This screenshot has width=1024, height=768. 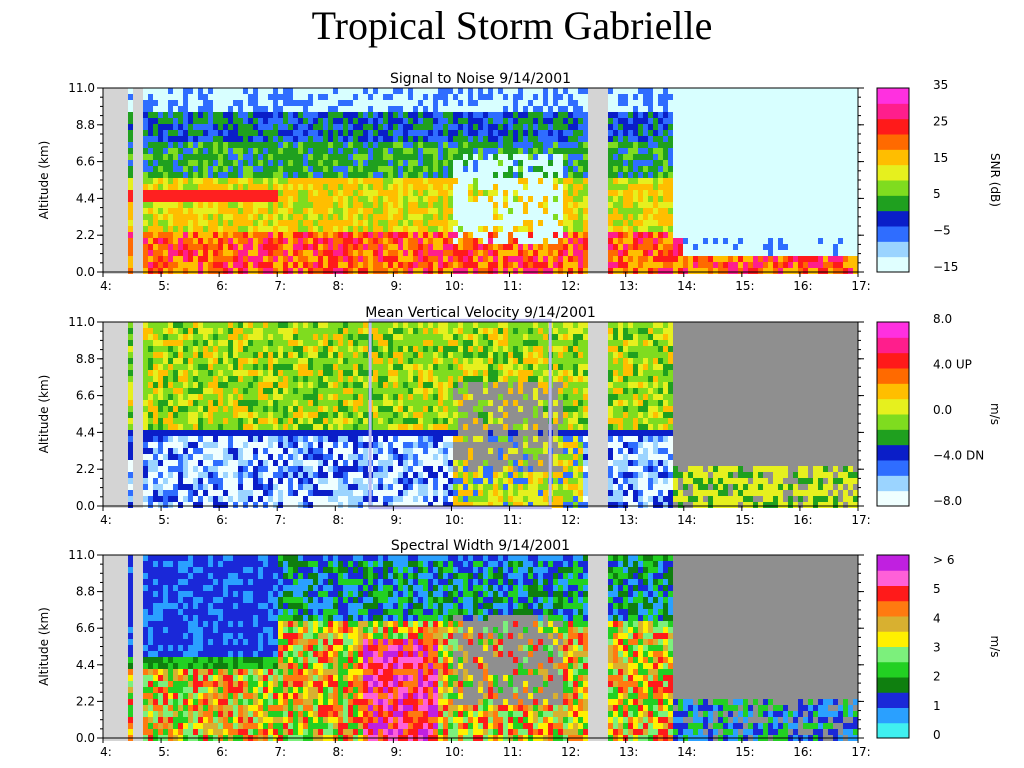 What do you see at coordinates (81, 88) in the screenshot?
I see `y-tick-label: 11.0` at bounding box center [81, 88].